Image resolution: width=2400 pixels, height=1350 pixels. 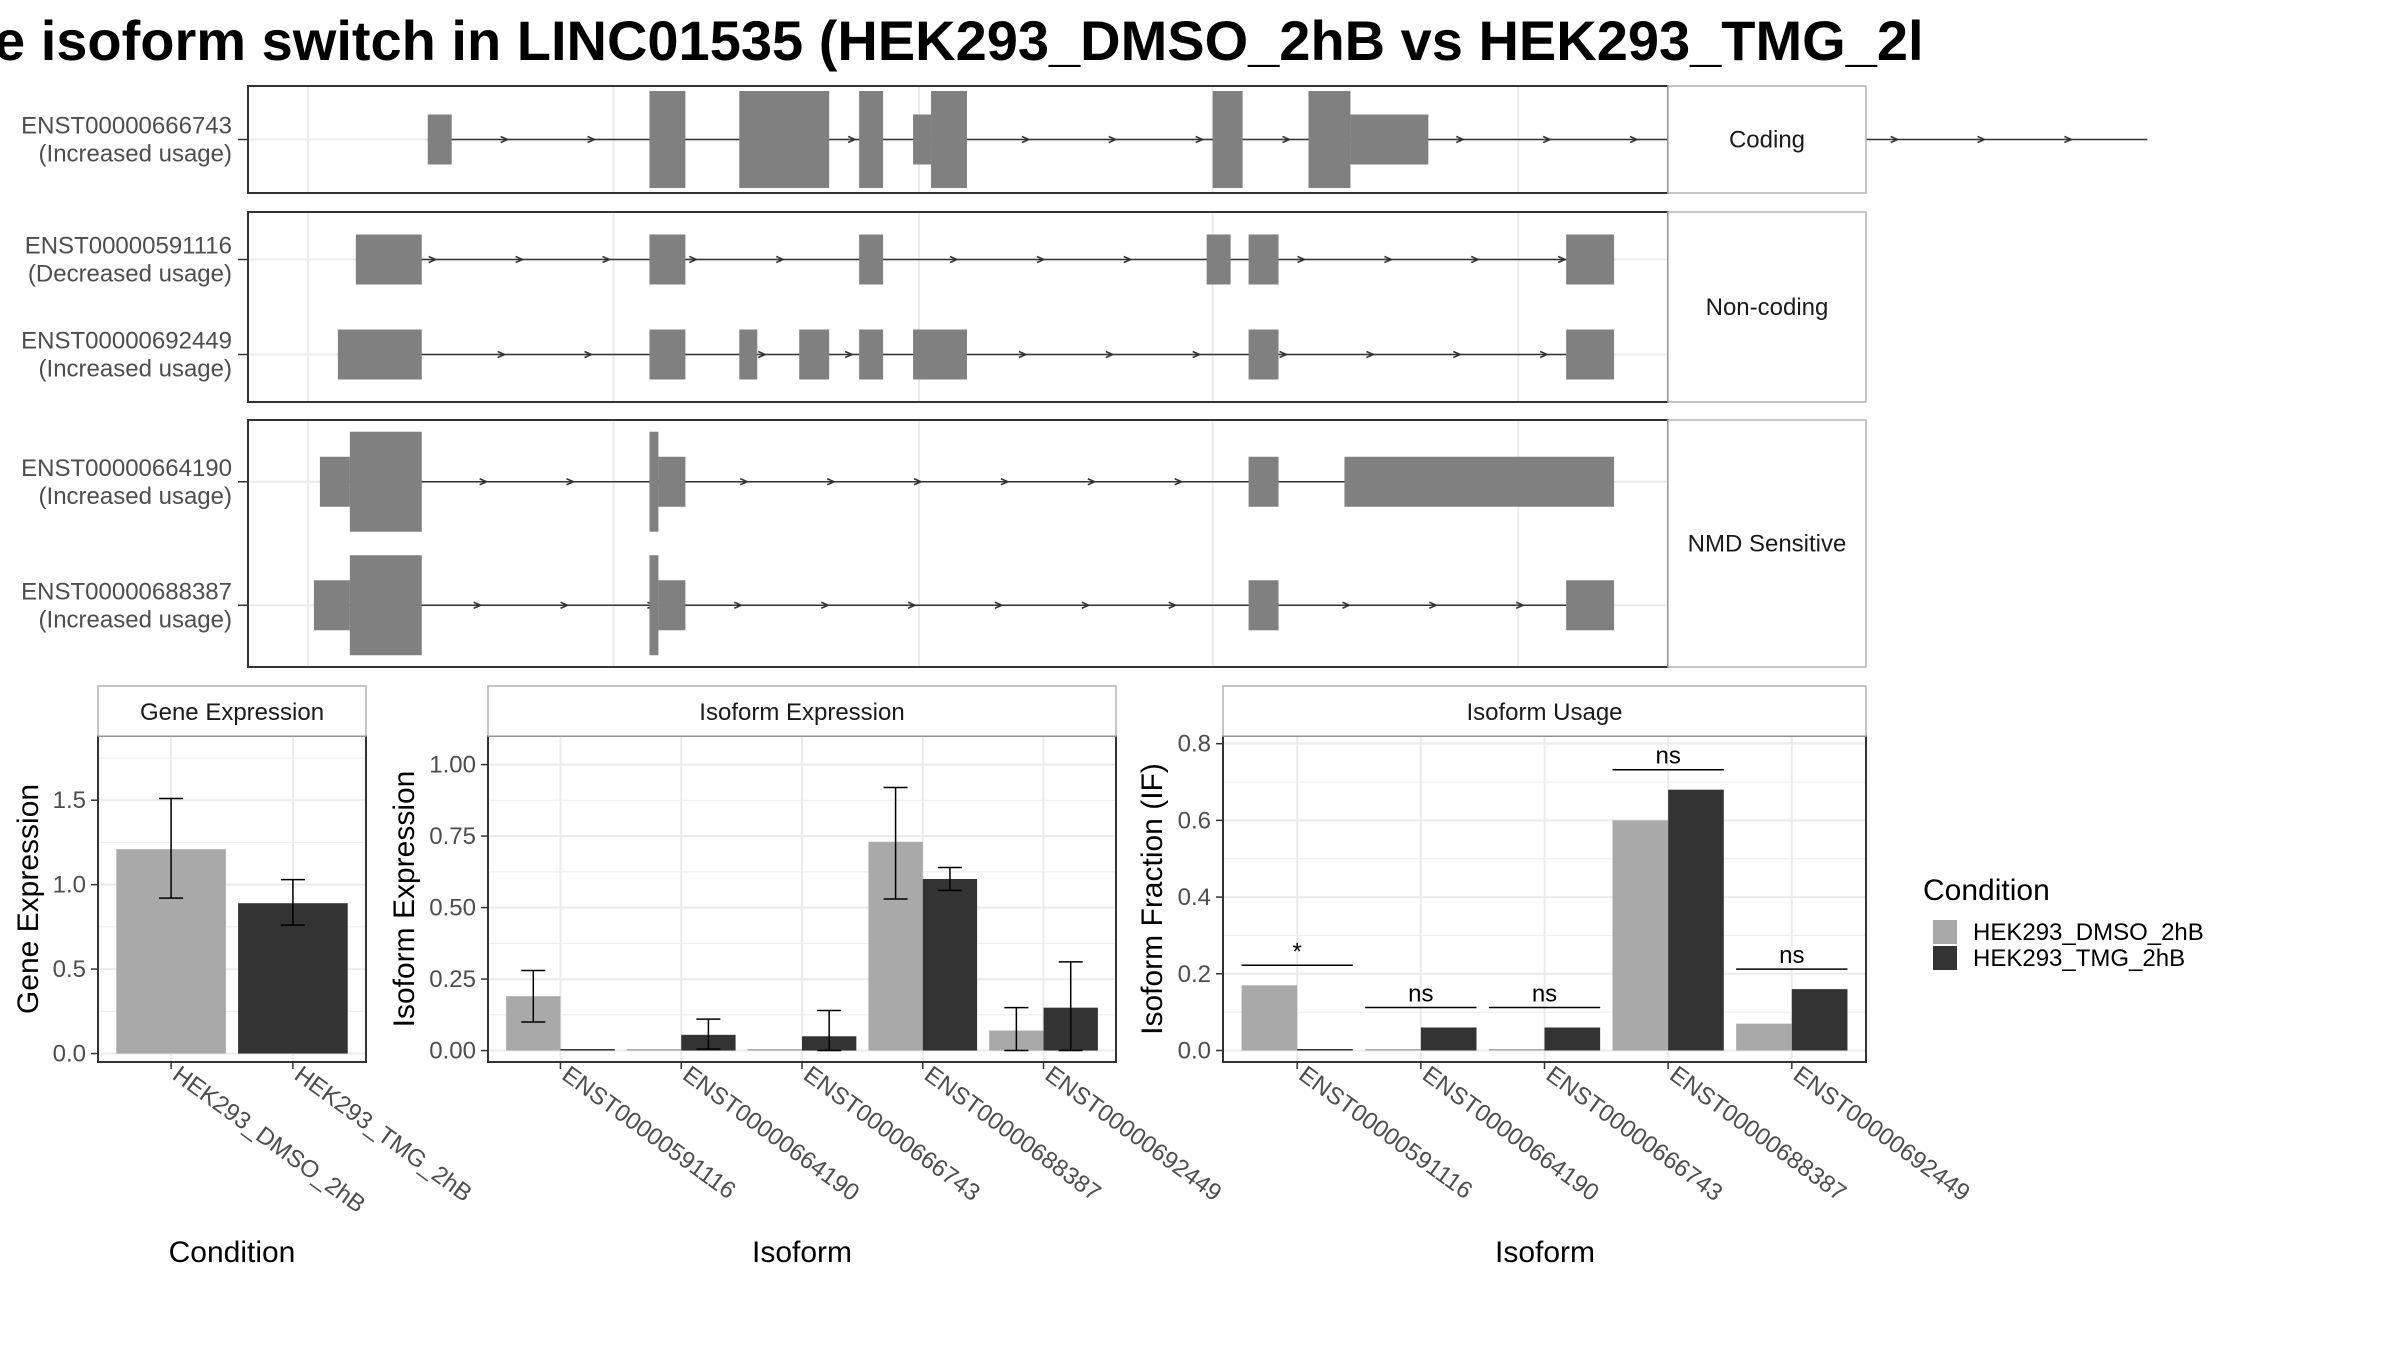 I want to click on y-axis-title: Isoform Fraction (IF), so click(x=1152, y=899).